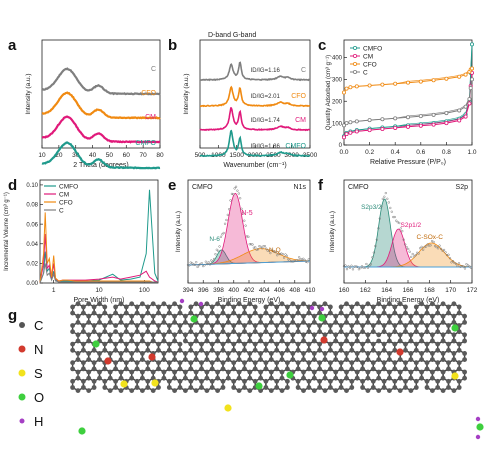 Image resolution: width=500 pixels, height=452 pixels. What do you see at coordinates (22, 325) in the screenshot?
I see `atom-legend-C` at bounding box center [22, 325].